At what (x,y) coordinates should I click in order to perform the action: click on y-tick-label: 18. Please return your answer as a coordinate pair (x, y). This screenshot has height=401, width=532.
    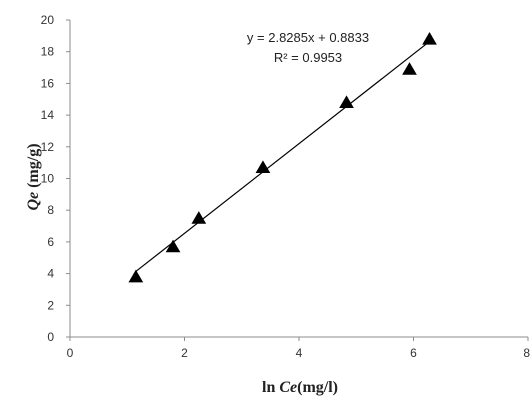
    Looking at the image, I should click on (48, 52).